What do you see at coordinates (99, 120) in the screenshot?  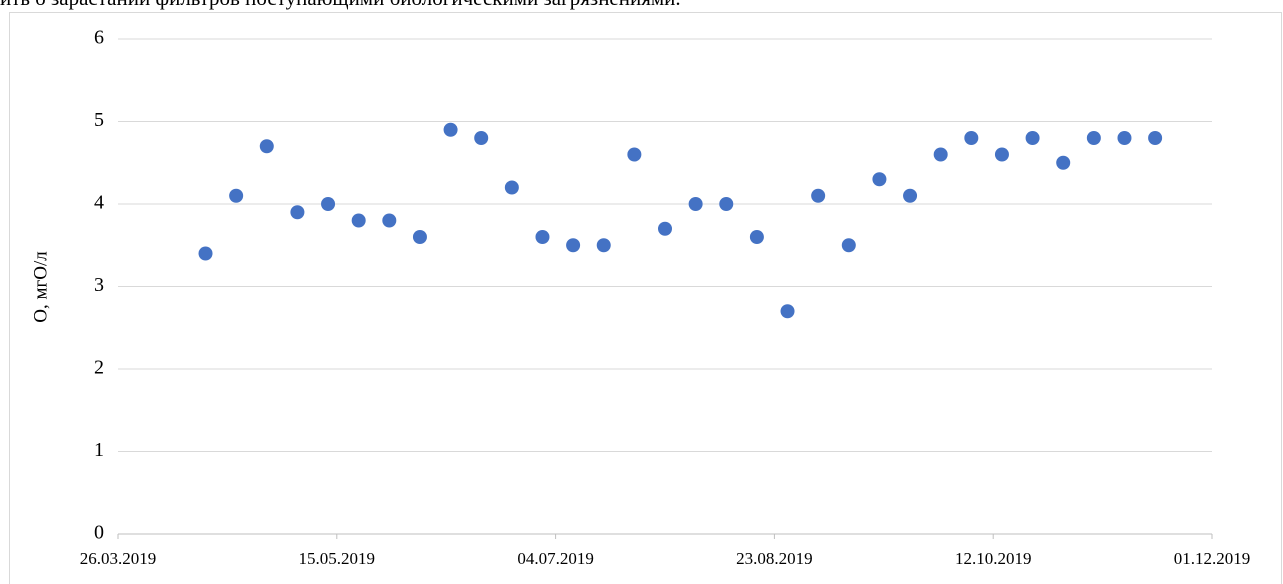 I see `y-tick-label: 5` at bounding box center [99, 120].